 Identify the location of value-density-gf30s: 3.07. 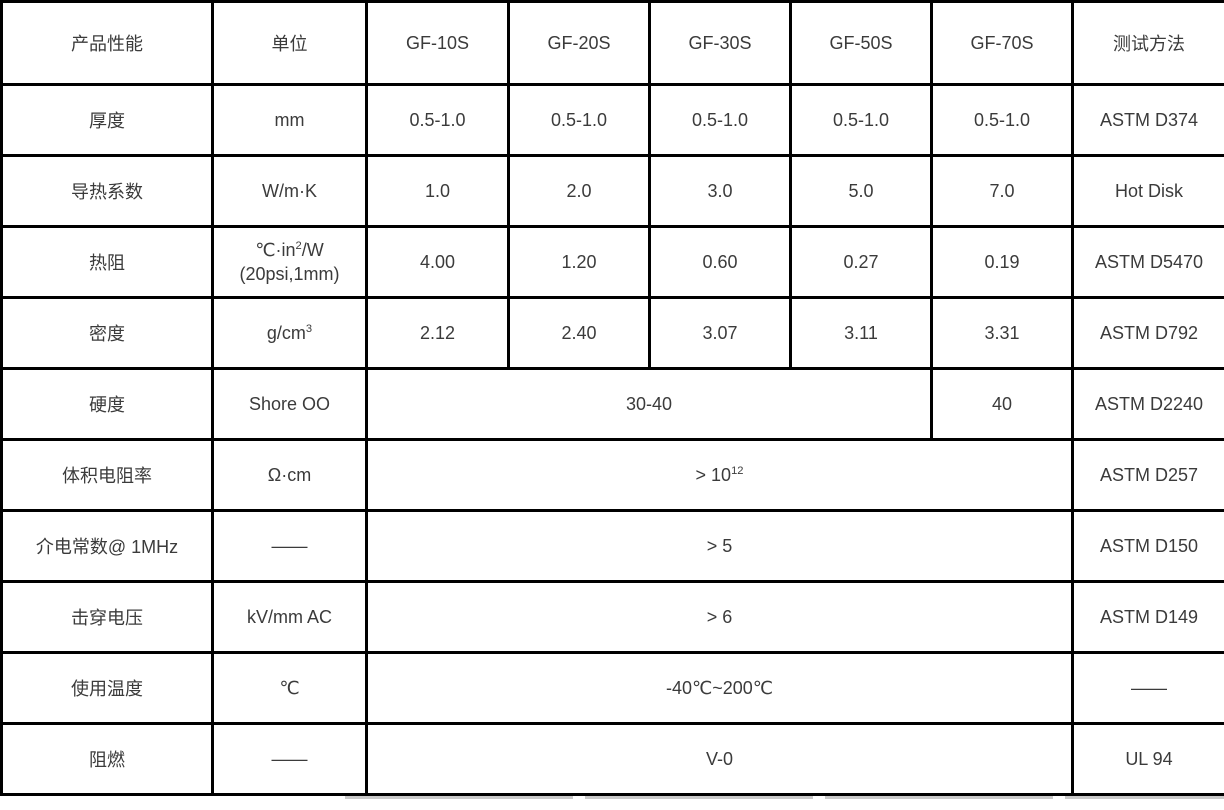
(720, 333).